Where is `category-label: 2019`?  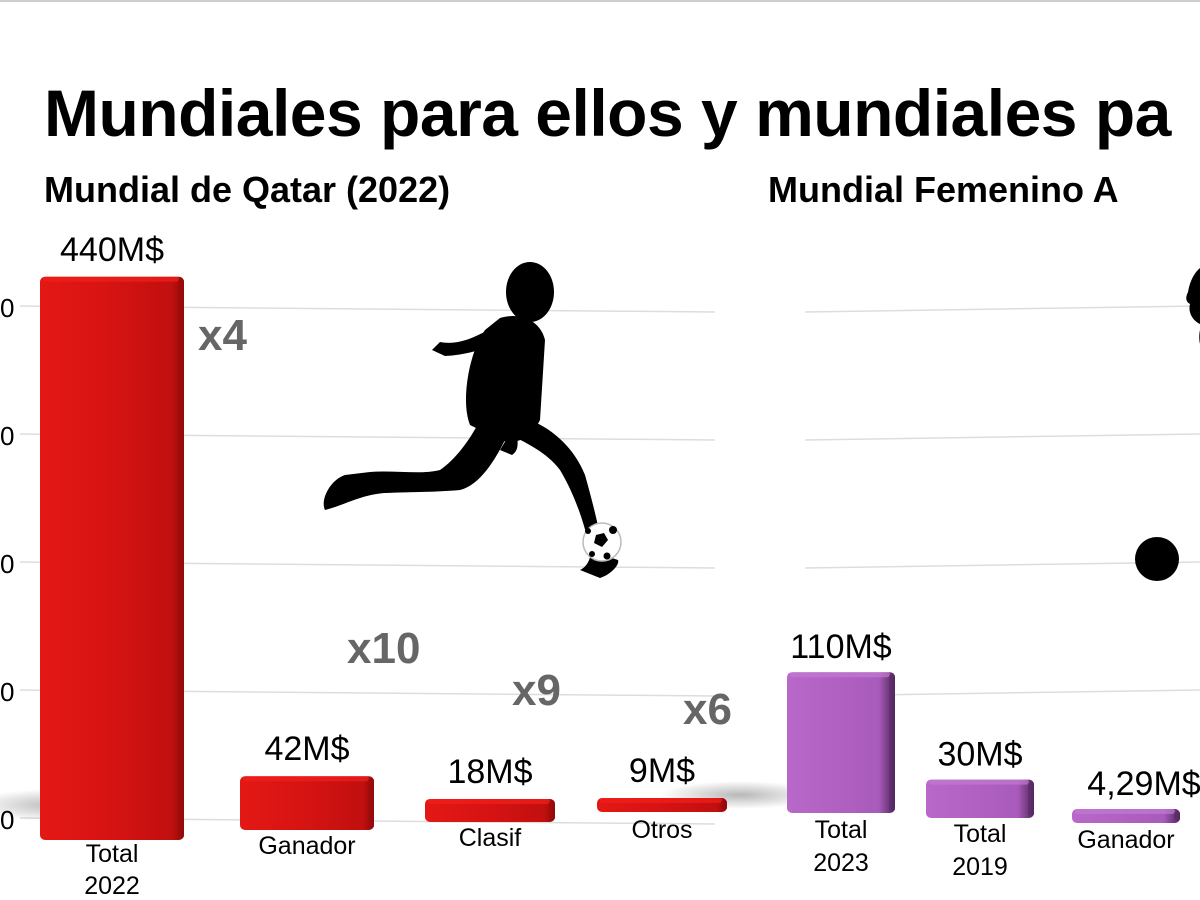 category-label: 2019 is located at coordinates (980, 867).